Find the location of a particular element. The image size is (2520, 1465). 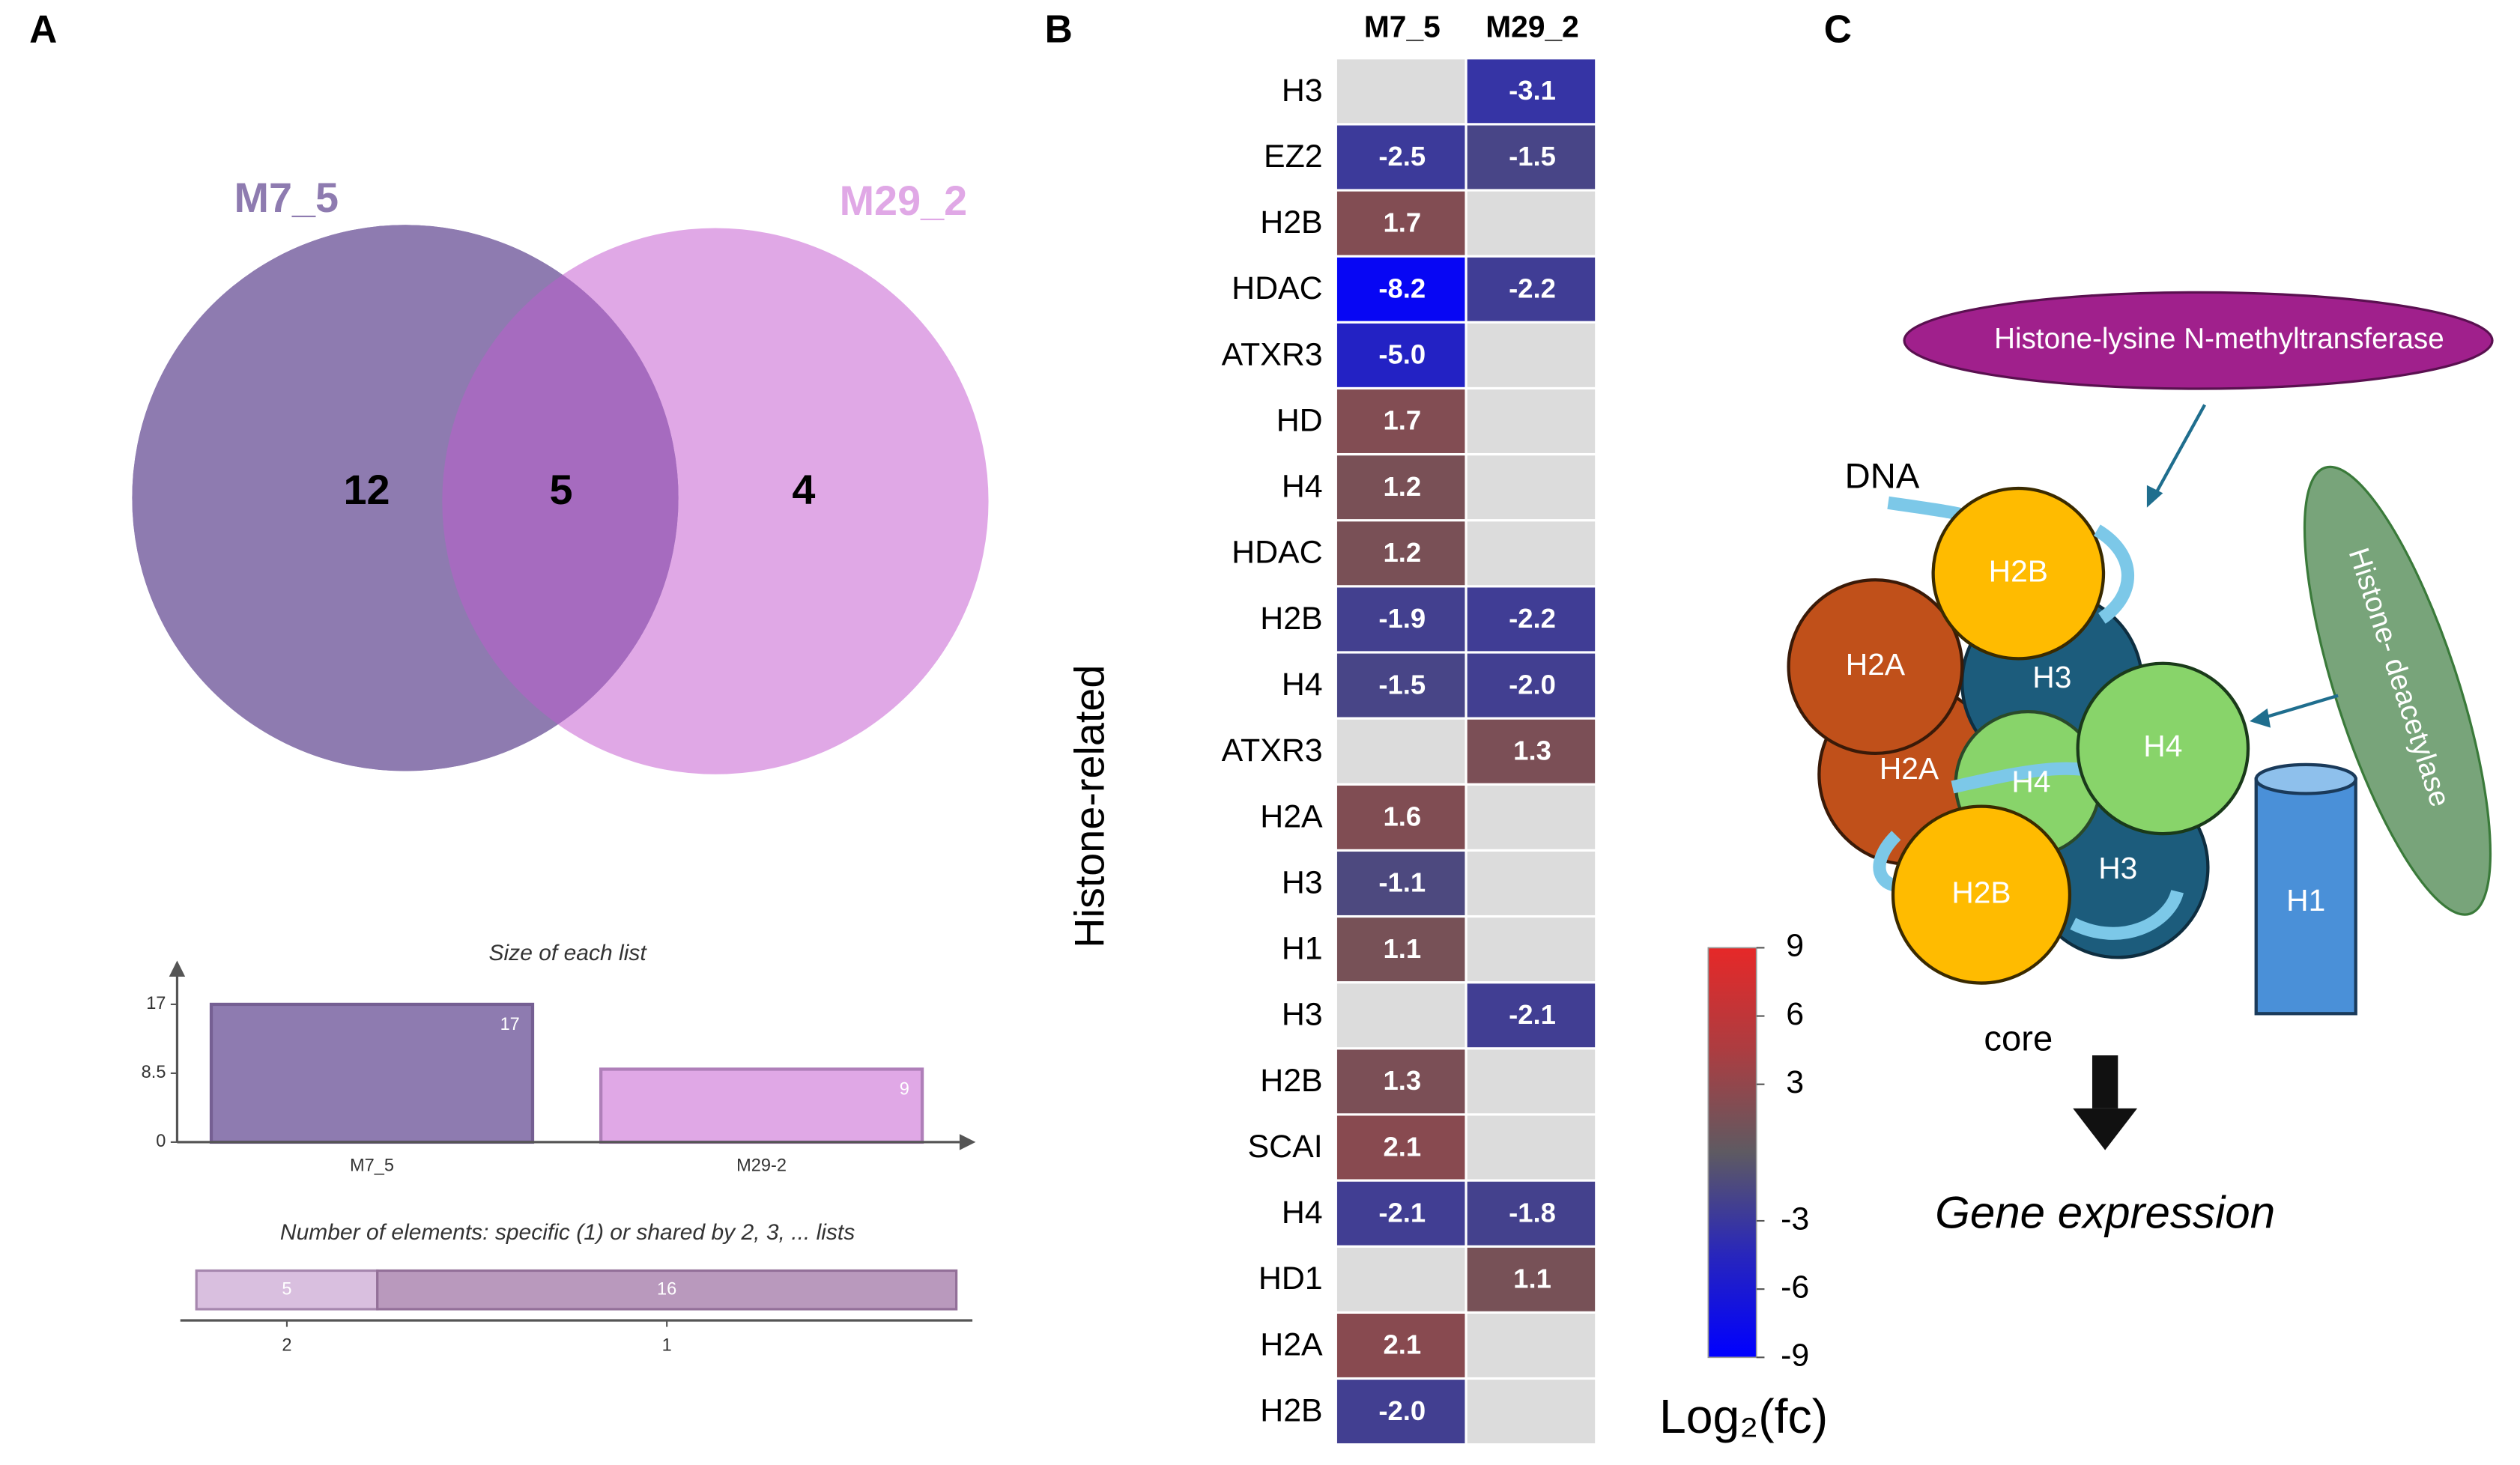

cell-label: -2.1 is located at coordinates (1532, 1015).